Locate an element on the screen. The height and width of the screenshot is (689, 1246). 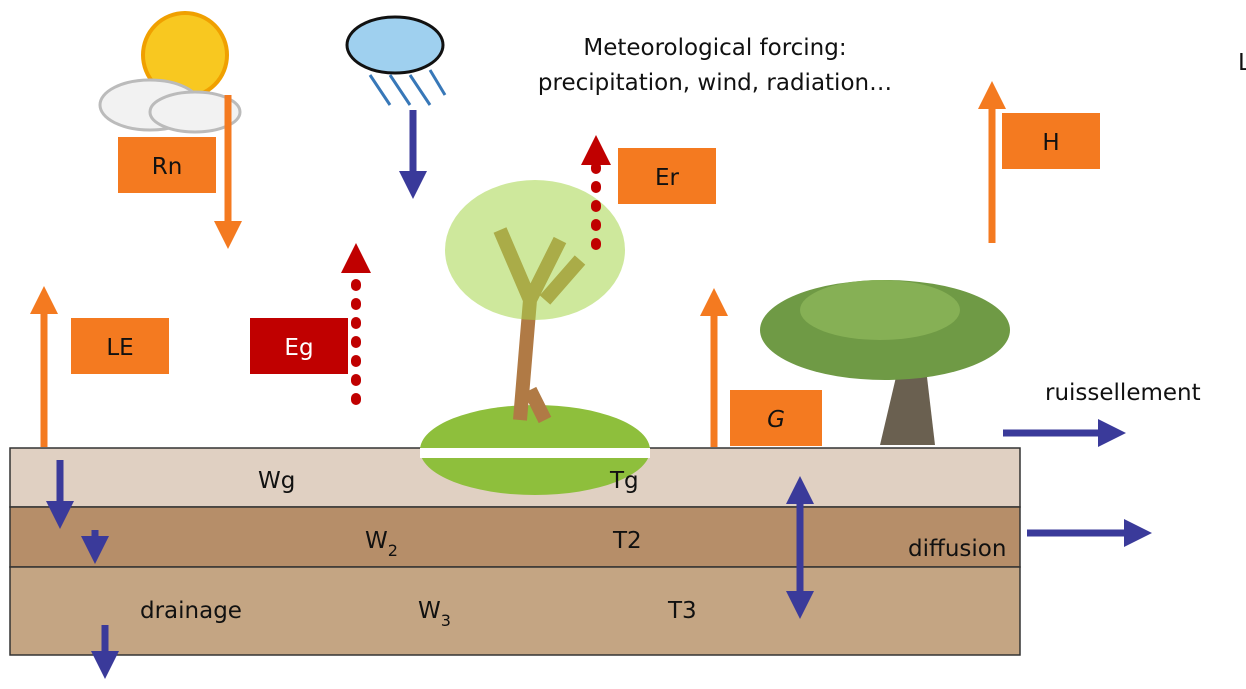
small-tree is located at coordinates (535, 337).